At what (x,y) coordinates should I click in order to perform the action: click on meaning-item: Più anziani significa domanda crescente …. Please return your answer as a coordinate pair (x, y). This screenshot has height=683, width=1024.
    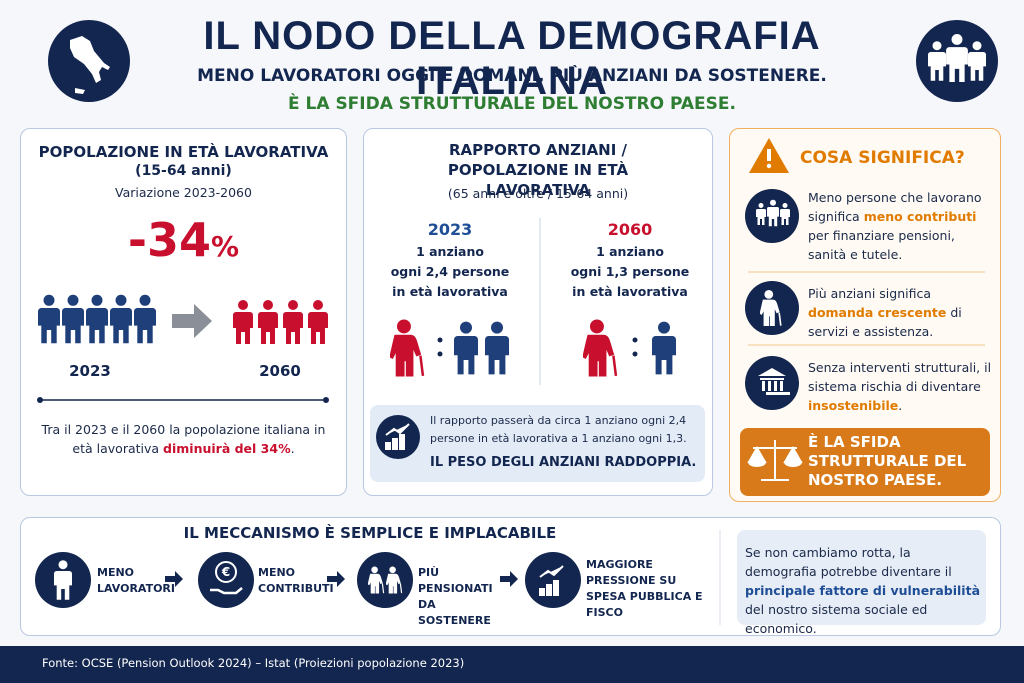
    Looking at the image, I should click on (900, 312).